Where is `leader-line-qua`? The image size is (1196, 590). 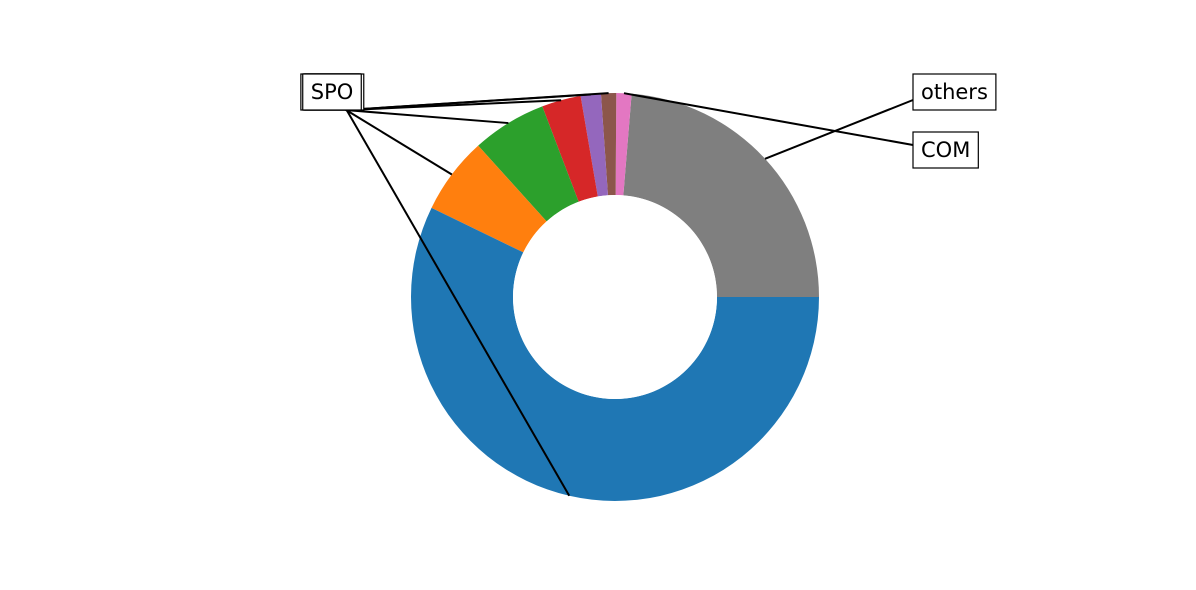
leader-line-qua is located at coordinates (454, 105).